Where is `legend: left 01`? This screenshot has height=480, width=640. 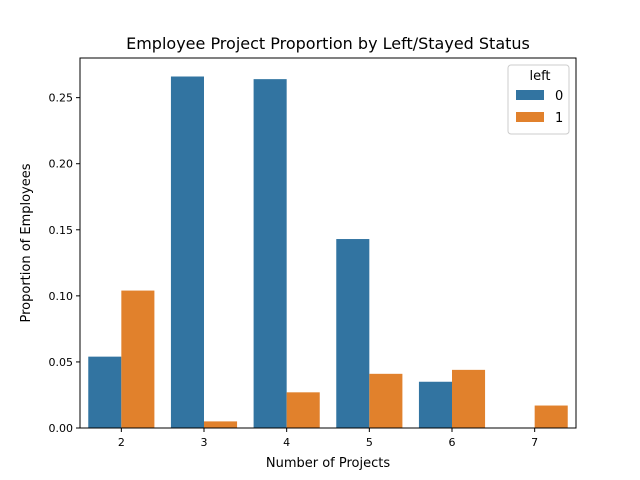
legend: left 01 is located at coordinates (538, 99).